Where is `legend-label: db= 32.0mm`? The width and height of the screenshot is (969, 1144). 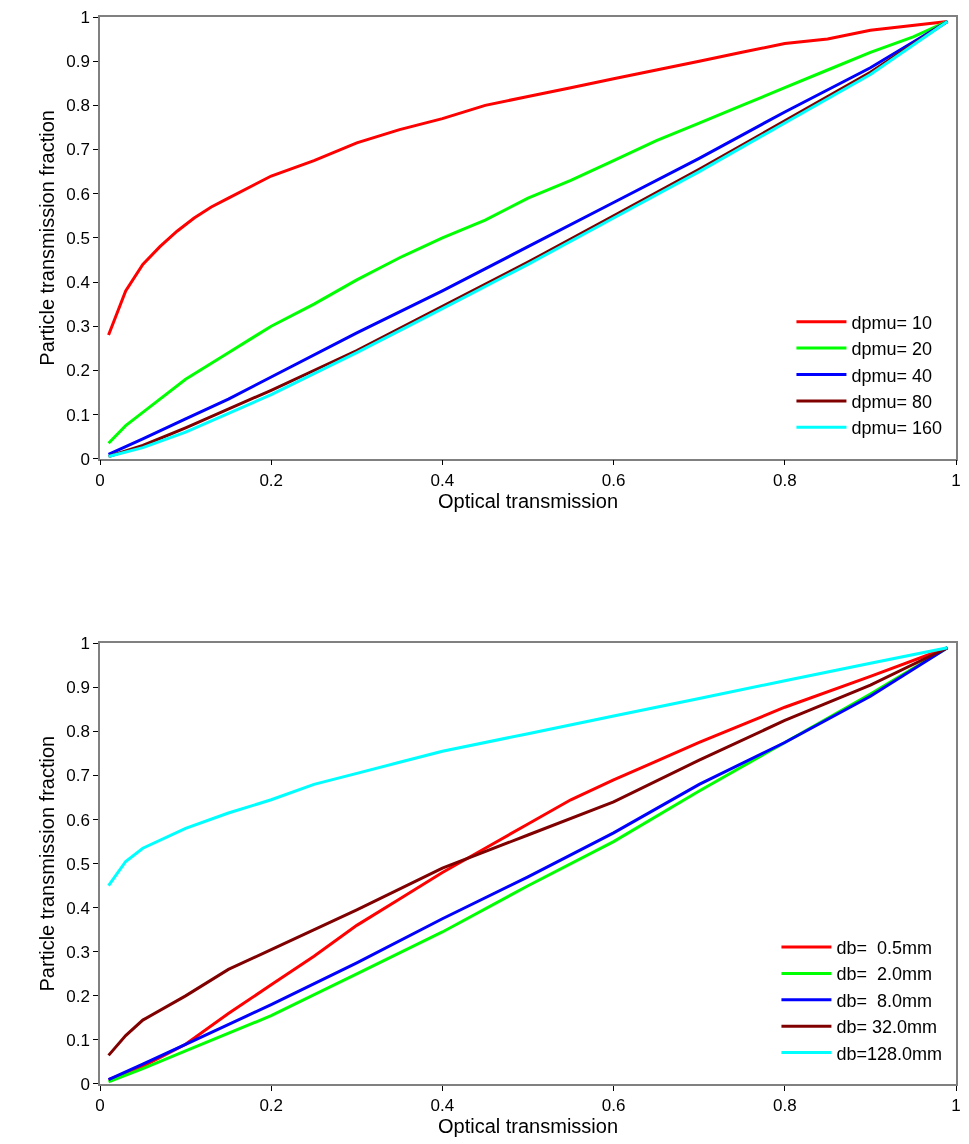 legend-label: db= 32.0mm is located at coordinates (886, 1027).